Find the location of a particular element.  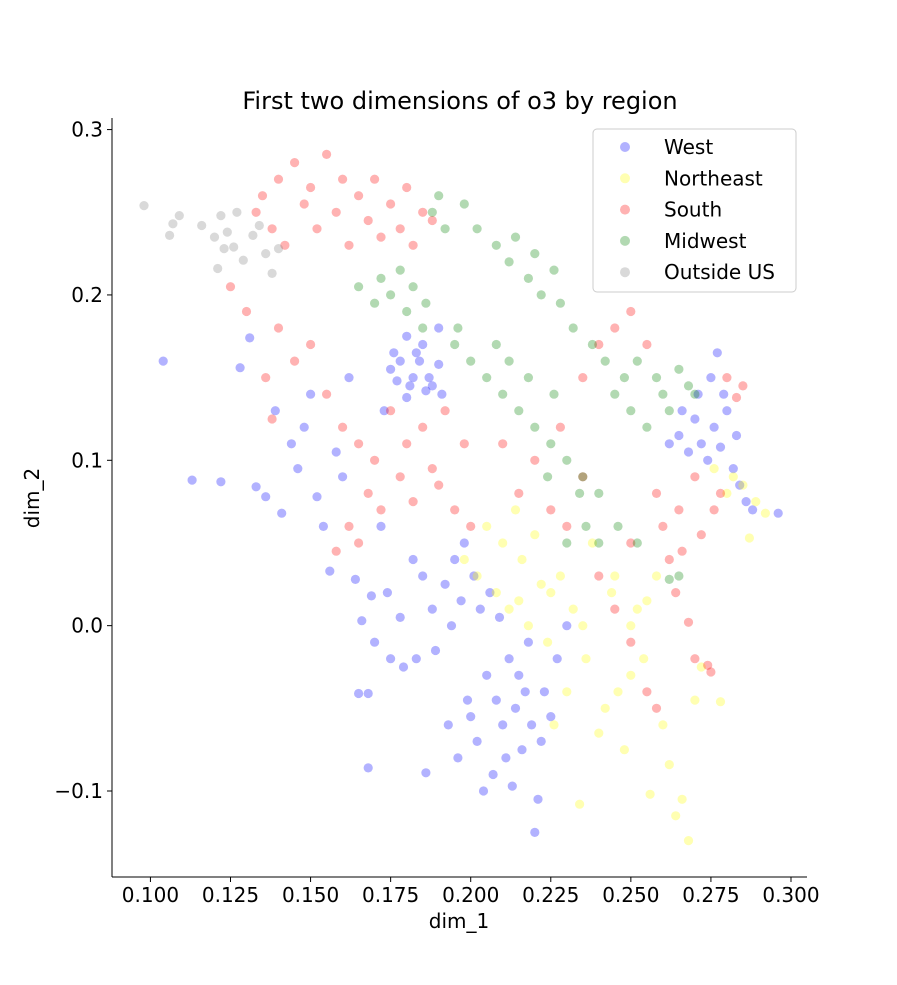

legend-marker is located at coordinates (625, 240).